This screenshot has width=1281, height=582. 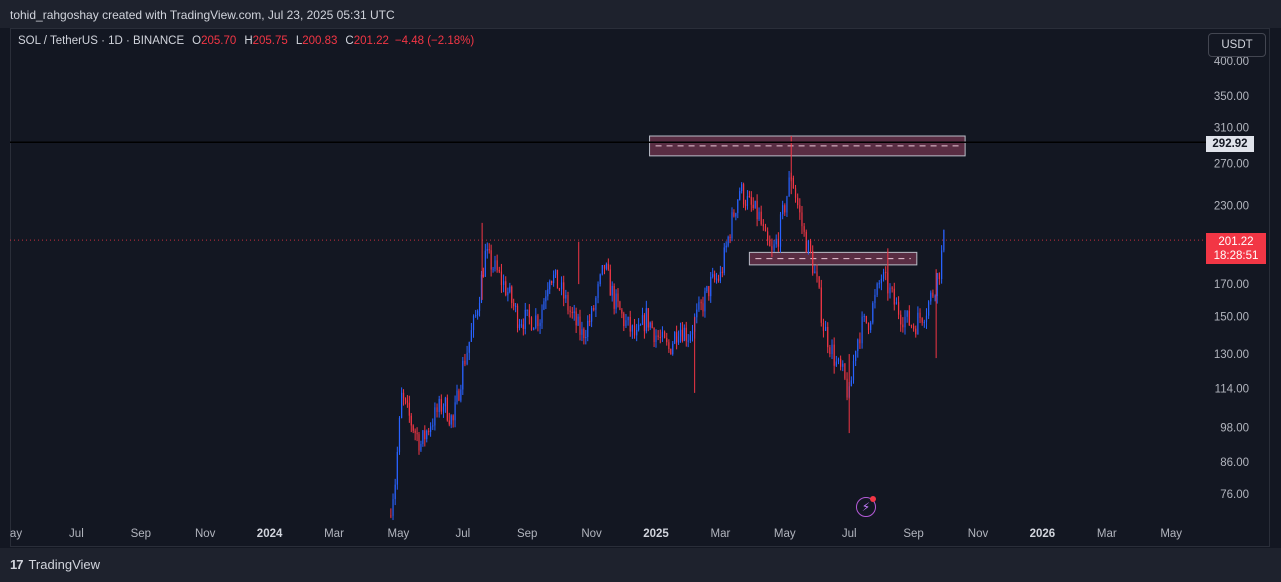 What do you see at coordinates (1236, 241) in the screenshot?
I see `last-price-value: 201.22` at bounding box center [1236, 241].